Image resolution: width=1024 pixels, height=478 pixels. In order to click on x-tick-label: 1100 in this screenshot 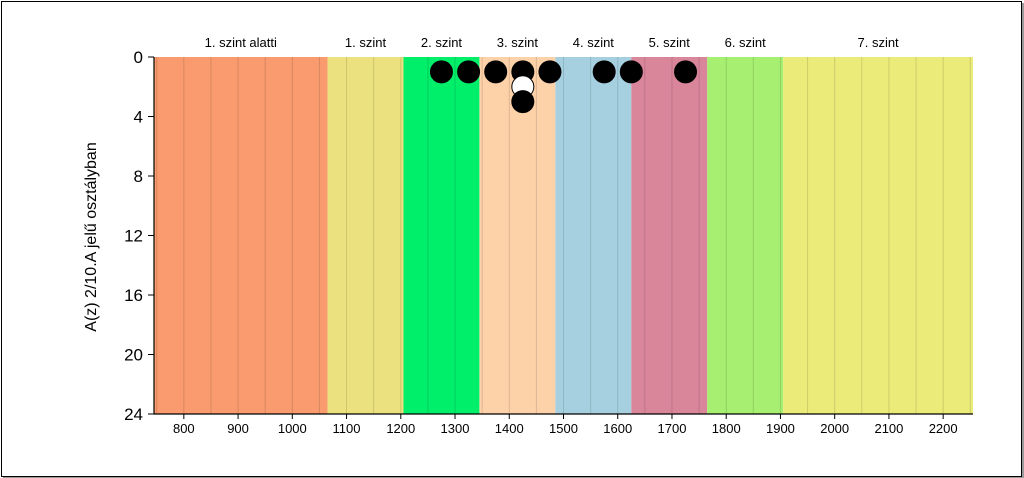, I will do `click(347, 428)`.